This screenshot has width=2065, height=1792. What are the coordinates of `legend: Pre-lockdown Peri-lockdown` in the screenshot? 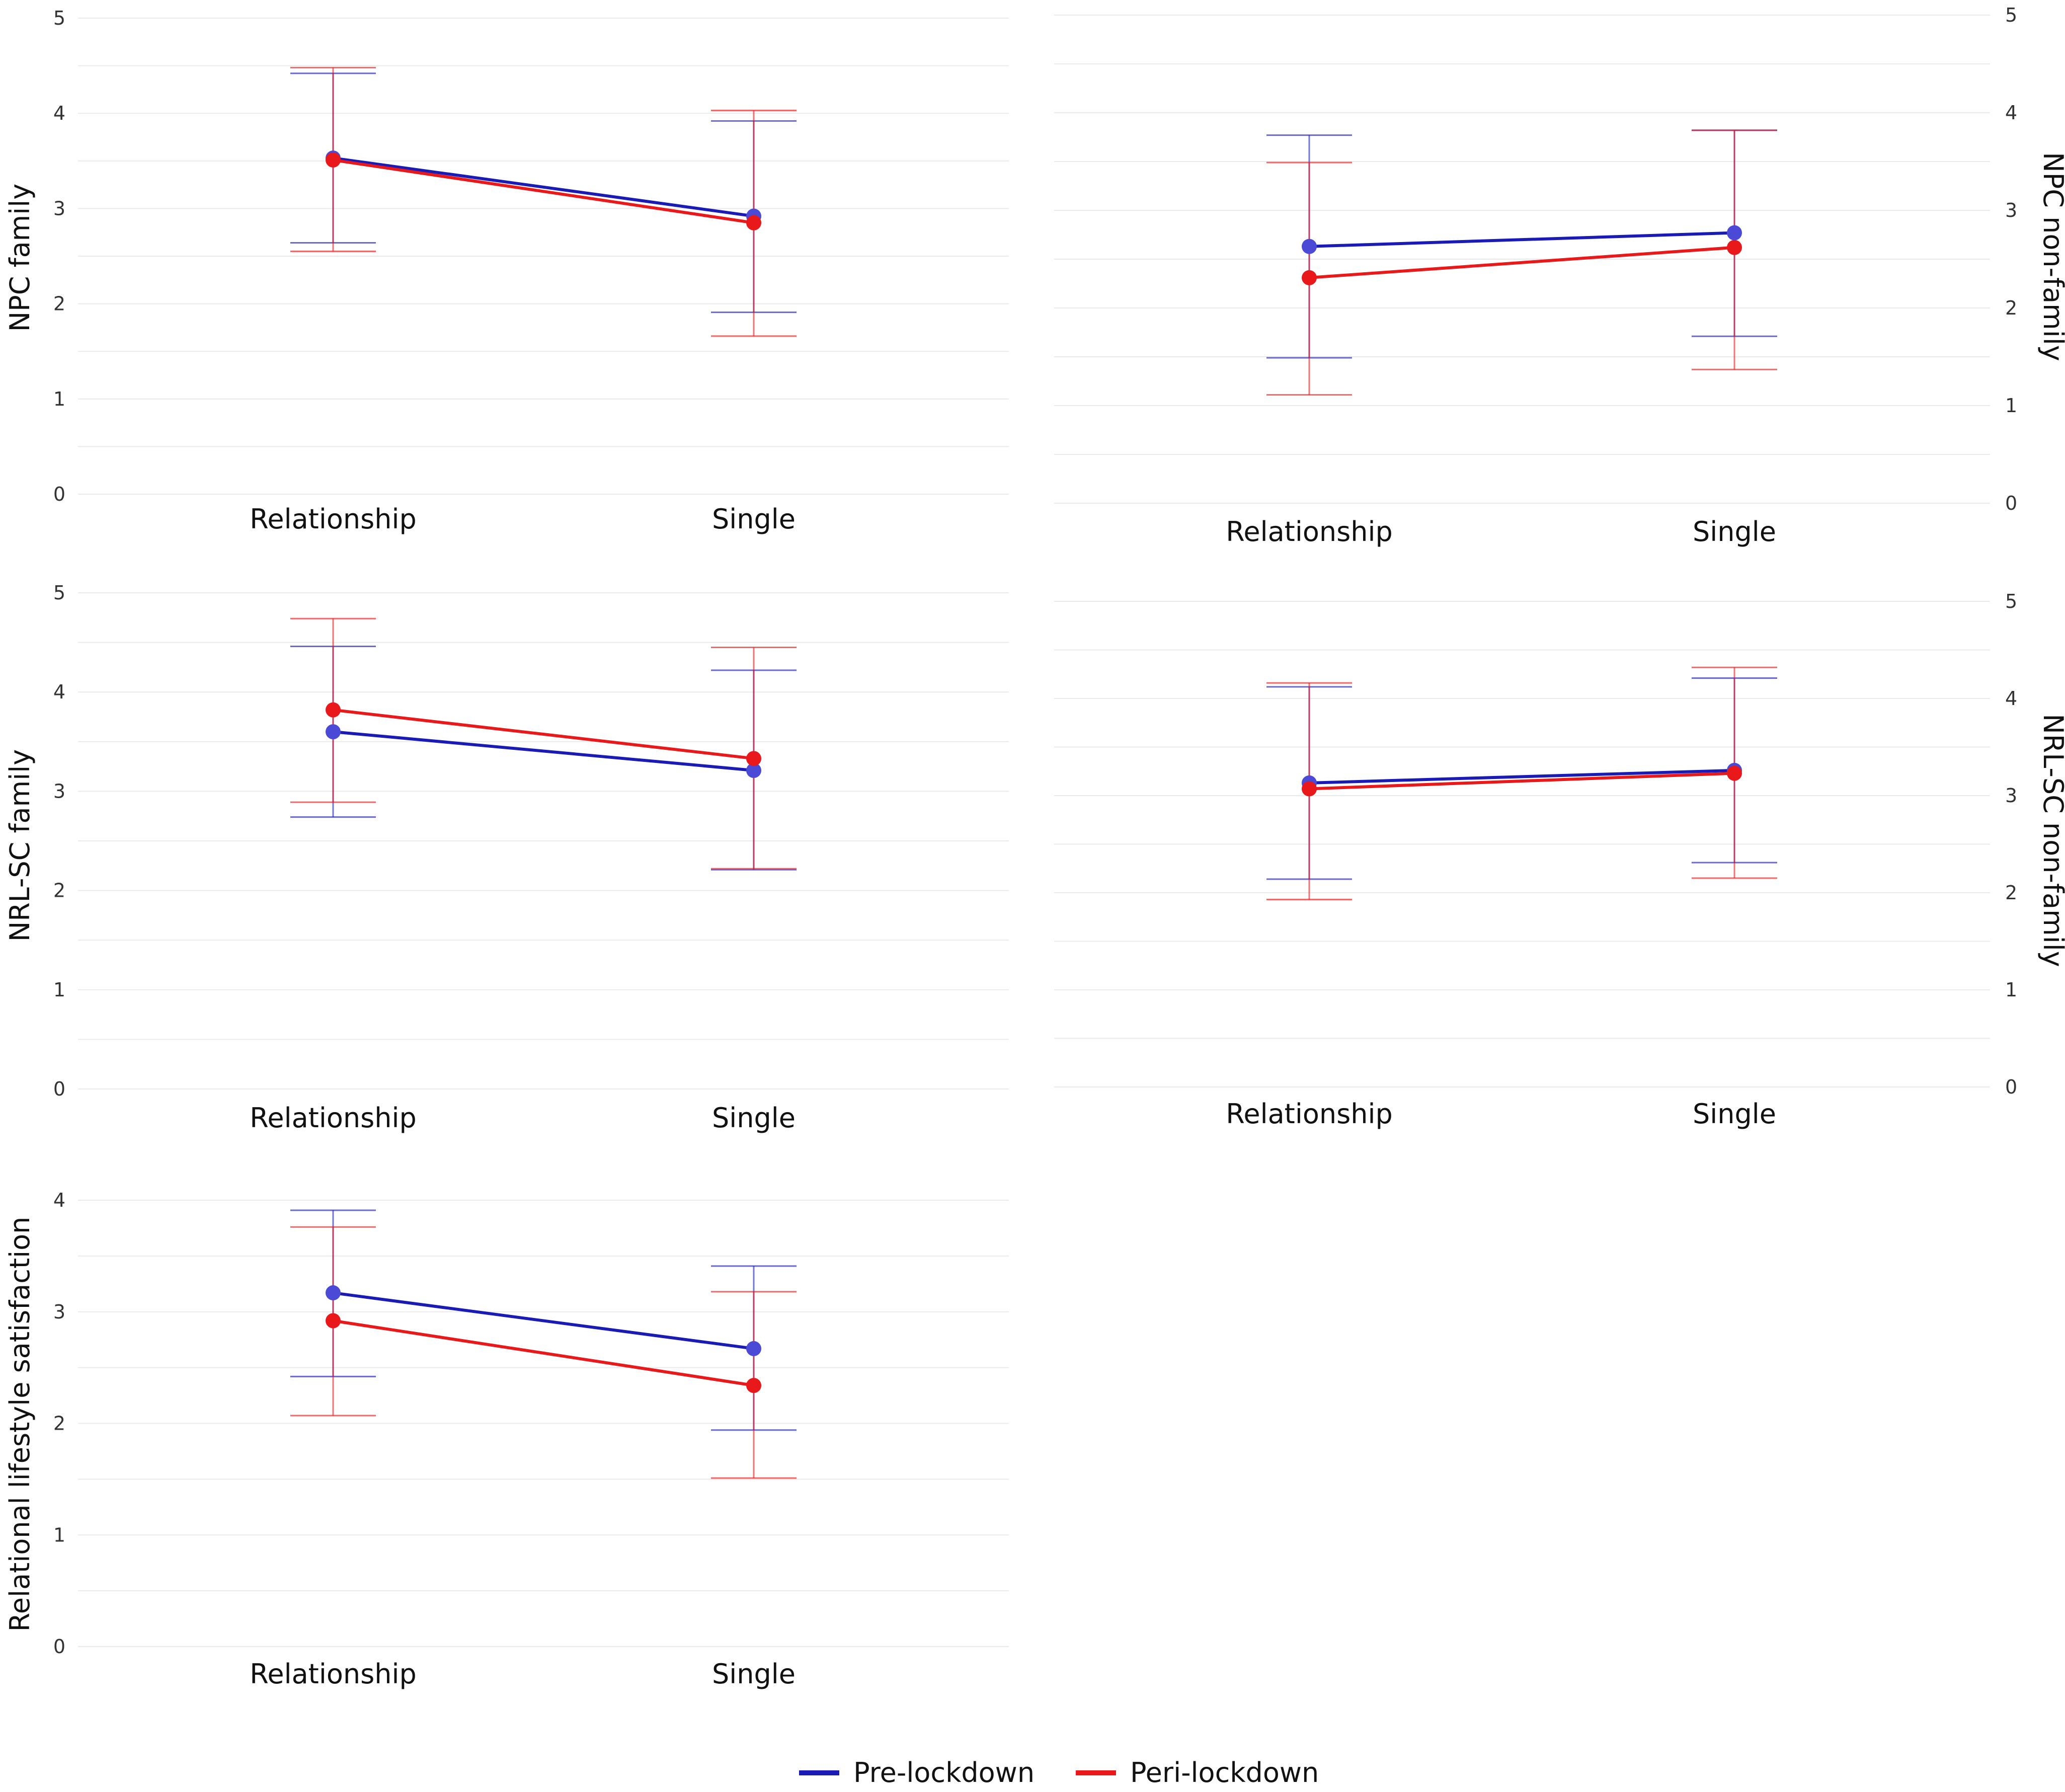 It's located at (1059, 1773).